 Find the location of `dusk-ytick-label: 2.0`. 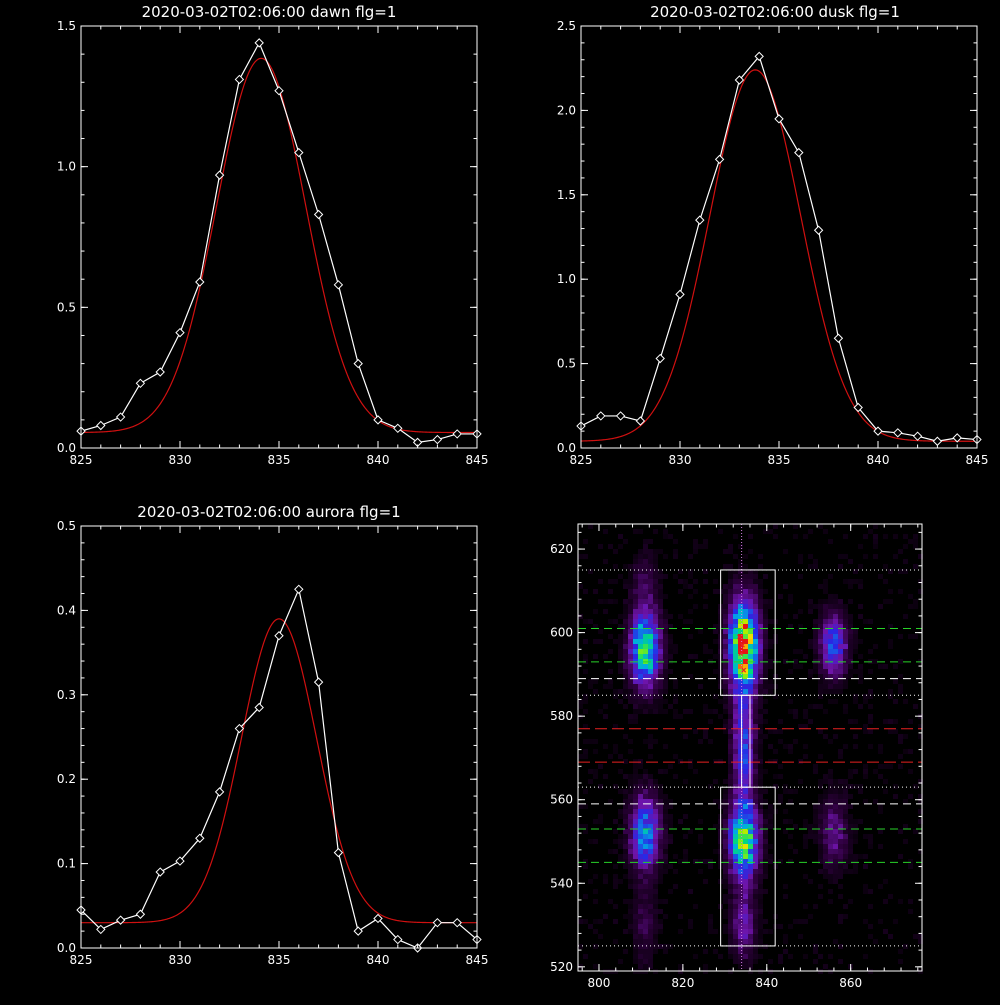

dusk-ytick-label: 2.0 is located at coordinates (566, 110).